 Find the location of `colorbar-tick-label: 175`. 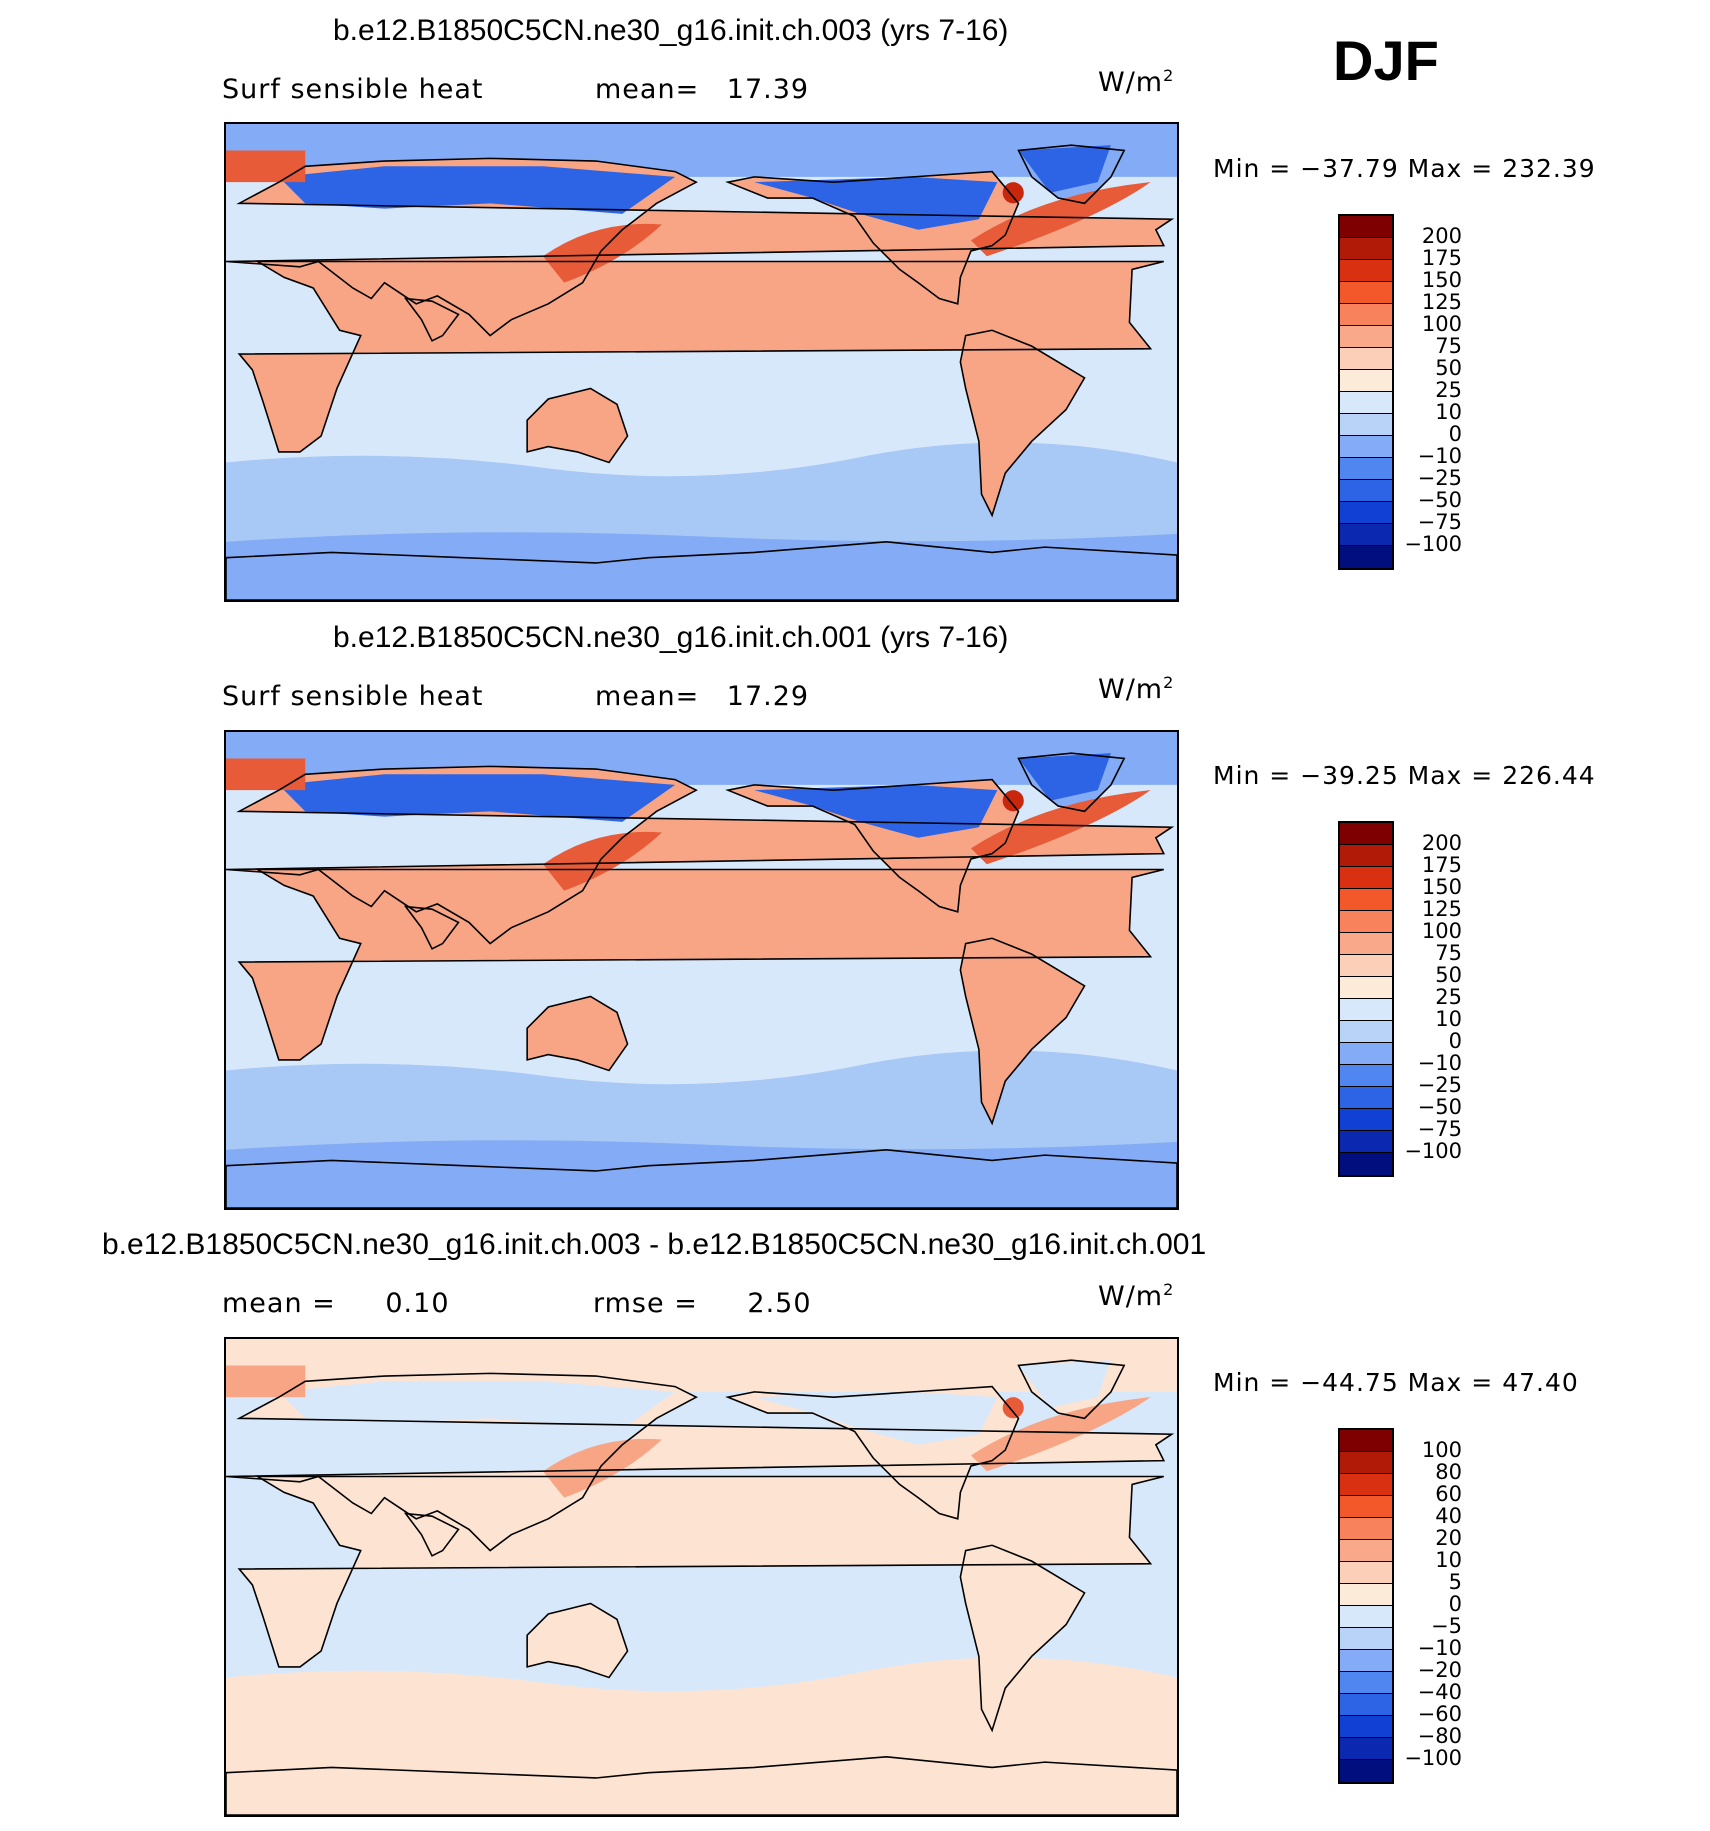

colorbar-tick-label: 175 is located at coordinates (1441, 258).